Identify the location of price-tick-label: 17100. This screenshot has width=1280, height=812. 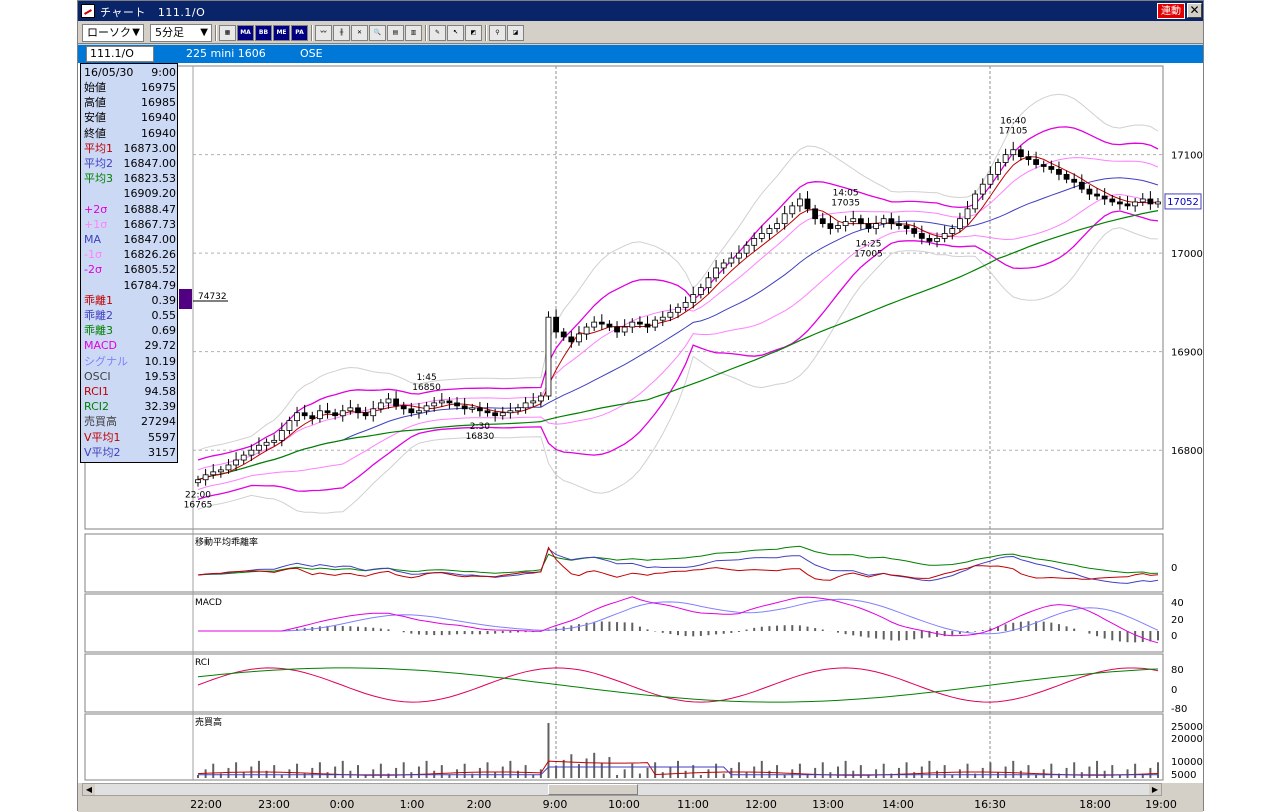
(1187, 156).